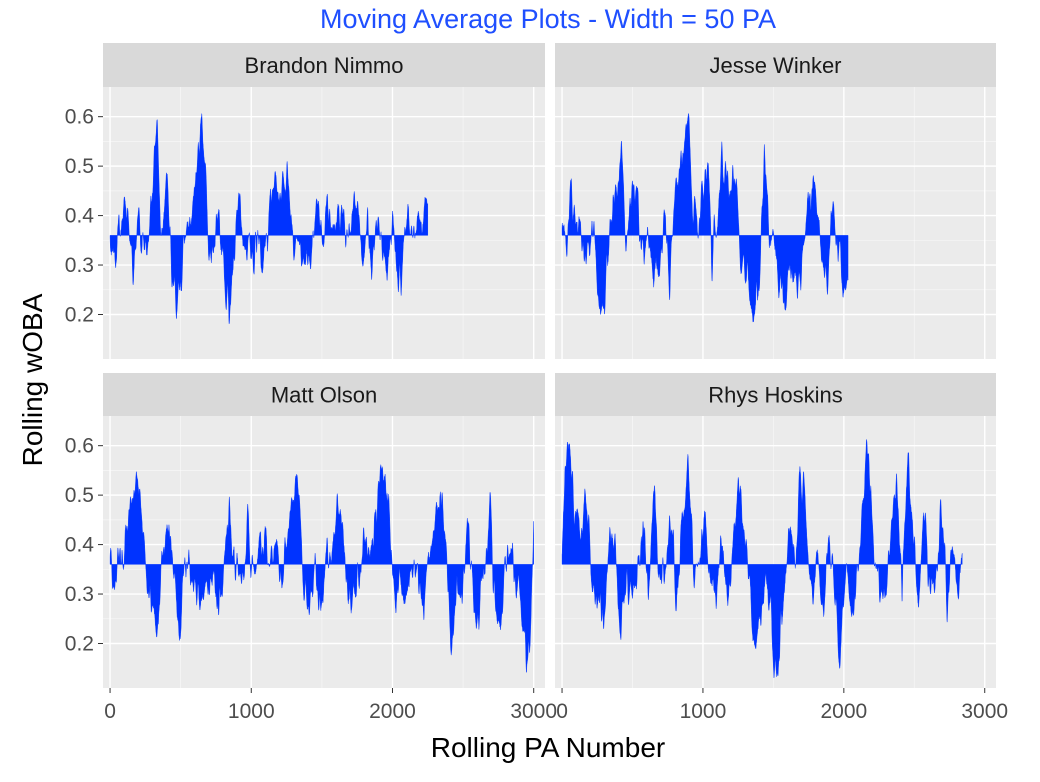  I want to click on facet-strip-label: Rhys Hoskins, so click(775, 395).